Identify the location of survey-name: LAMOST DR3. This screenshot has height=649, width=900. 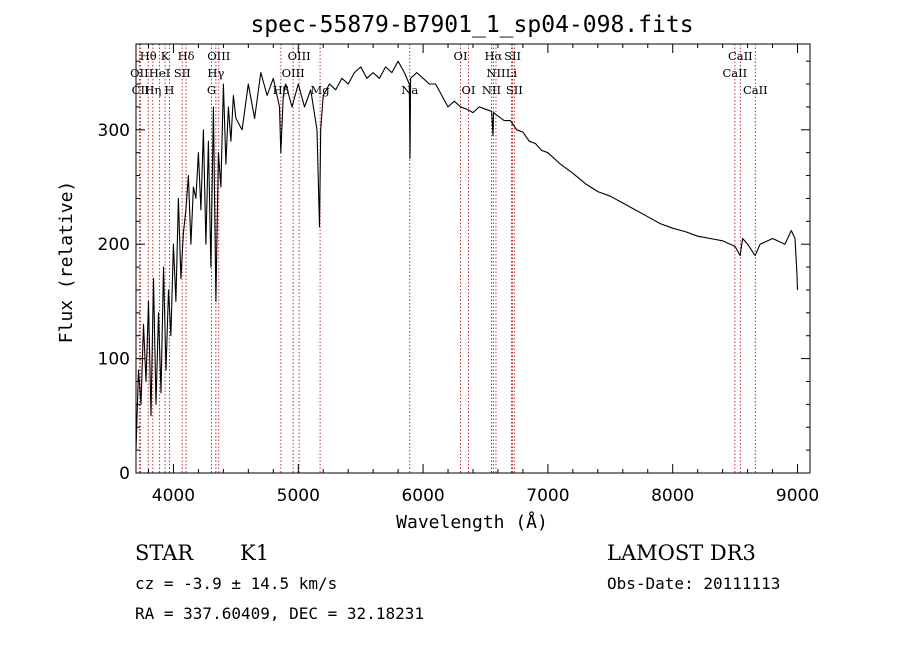
(681, 553).